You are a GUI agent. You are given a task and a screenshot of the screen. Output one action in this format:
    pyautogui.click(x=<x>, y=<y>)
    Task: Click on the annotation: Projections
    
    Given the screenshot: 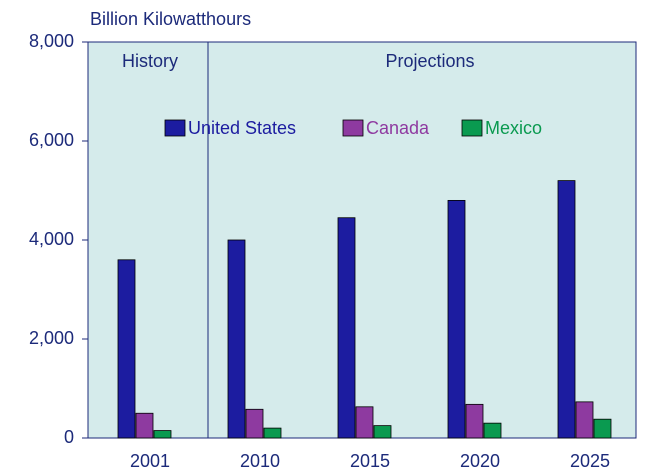 What is the action you would take?
    pyautogui.click(x=429, y=61)
    